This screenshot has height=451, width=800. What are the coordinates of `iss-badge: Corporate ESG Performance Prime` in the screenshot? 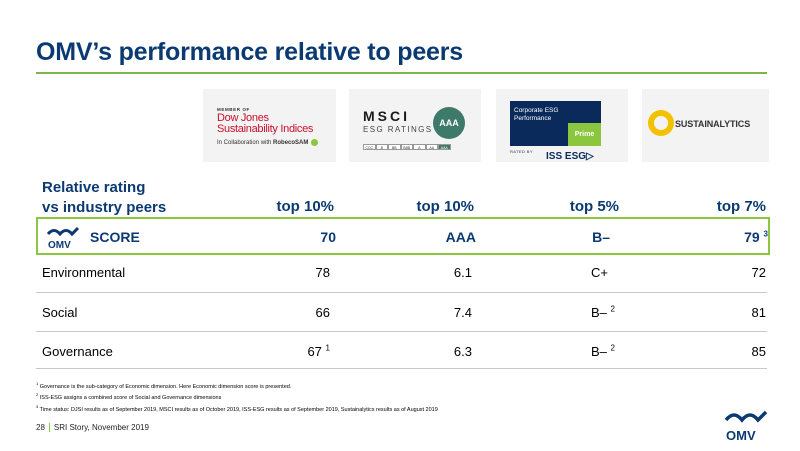 It's located at (555, 123).